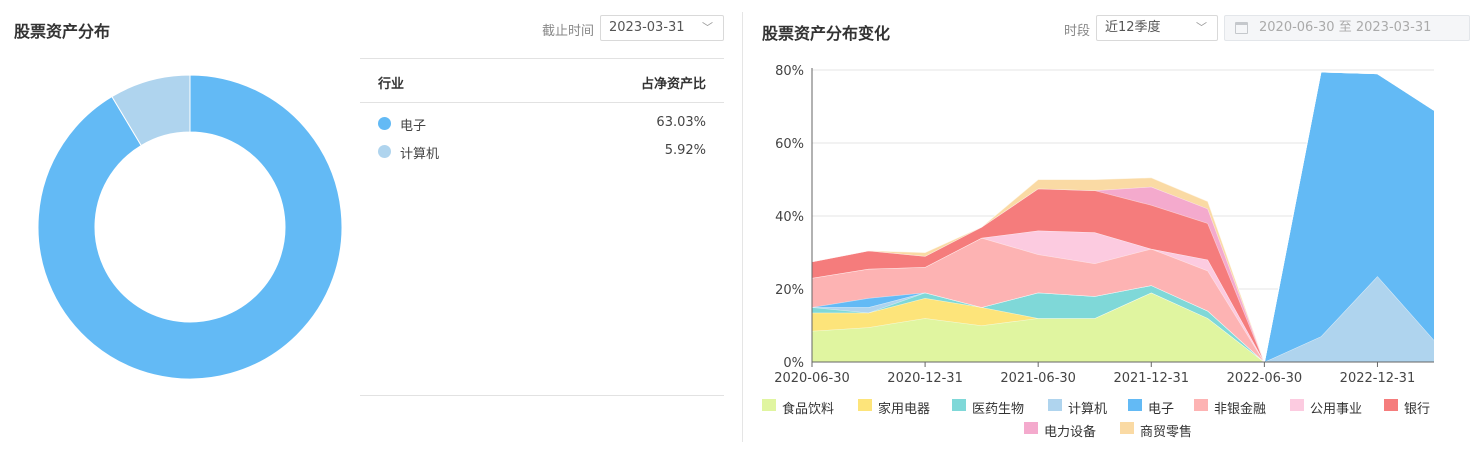 This screenshot has width=1484, height=453. I want to click on area-series-计算机, so click(1123, 319).